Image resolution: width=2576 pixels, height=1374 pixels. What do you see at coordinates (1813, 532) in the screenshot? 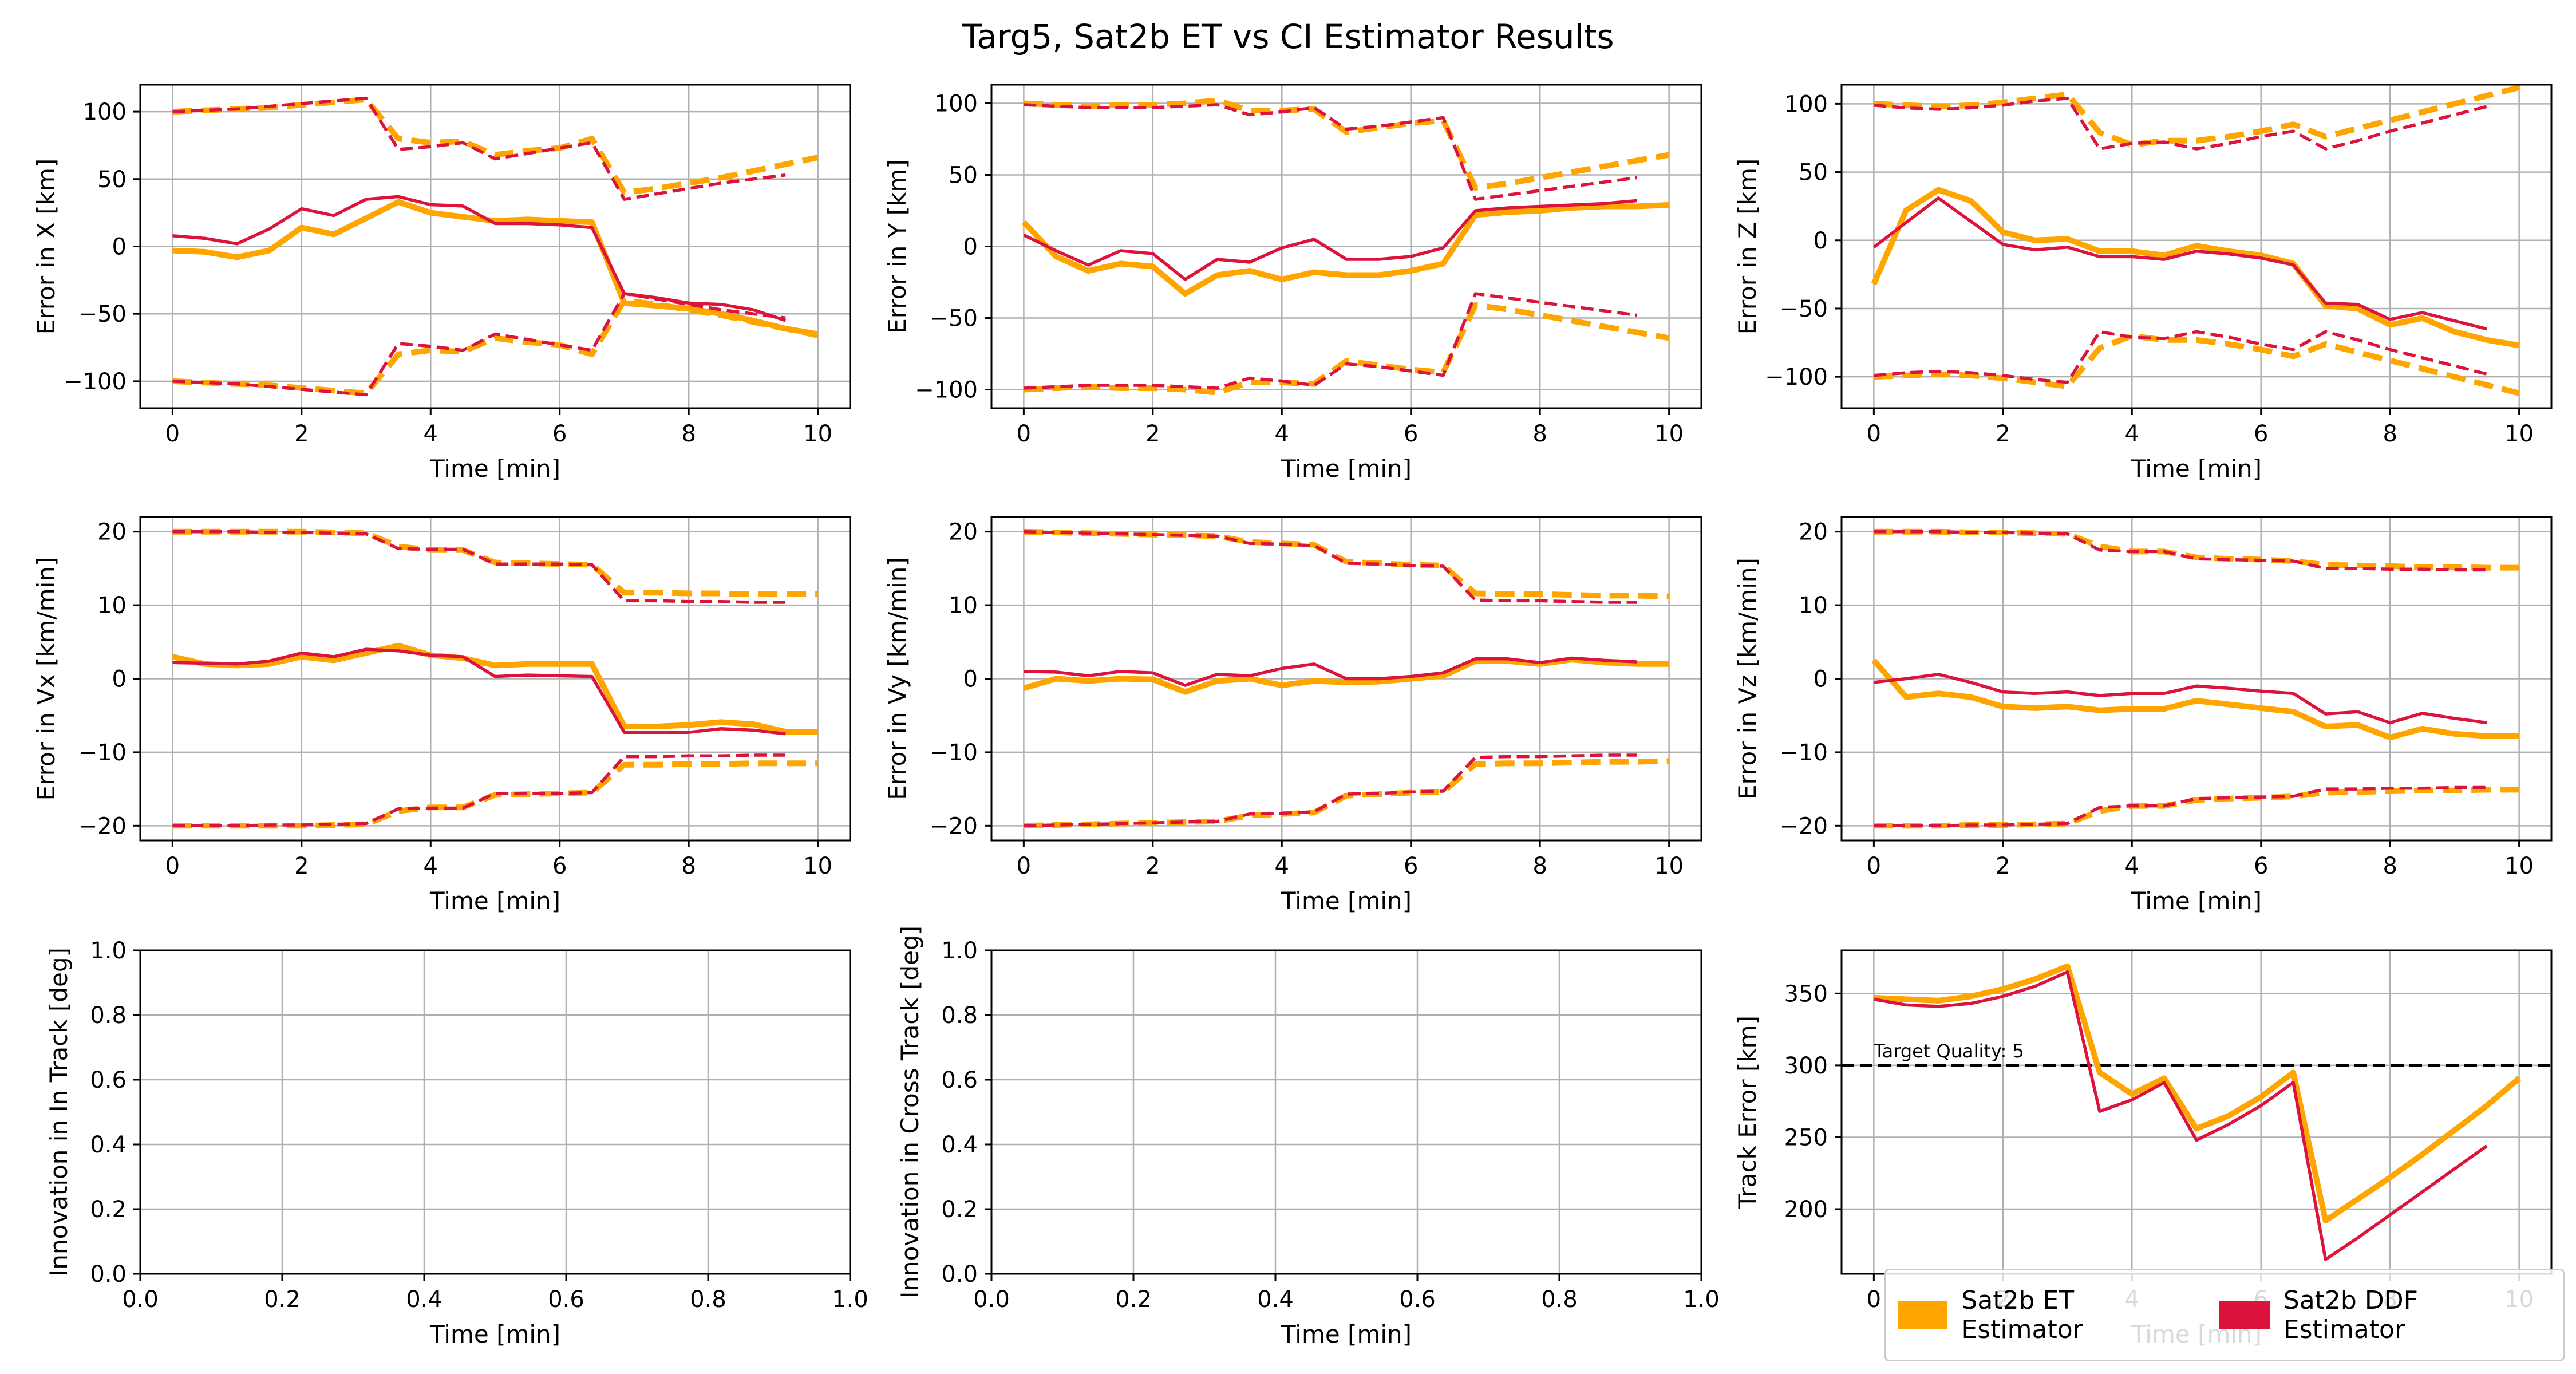
I see `y-tick-label: 20` at bounding box center [1813, 532].